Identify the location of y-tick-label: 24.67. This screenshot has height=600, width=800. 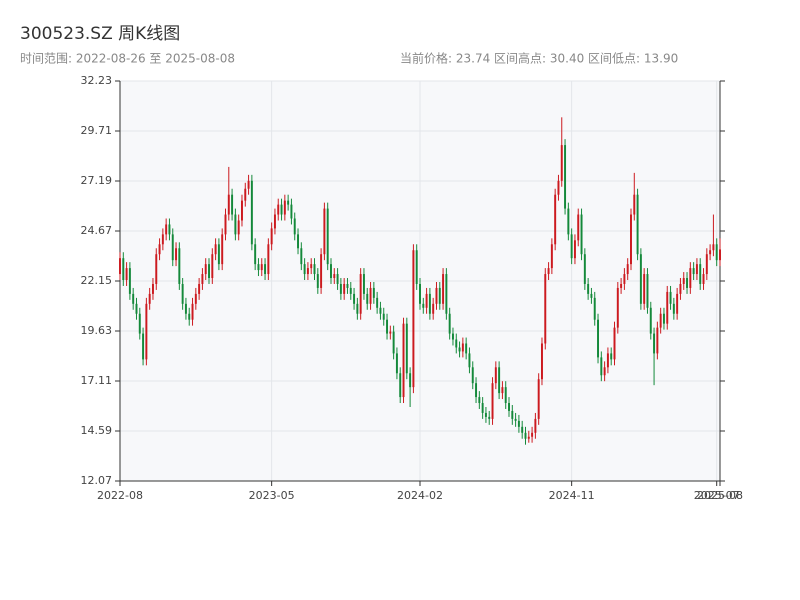
(97, 230).